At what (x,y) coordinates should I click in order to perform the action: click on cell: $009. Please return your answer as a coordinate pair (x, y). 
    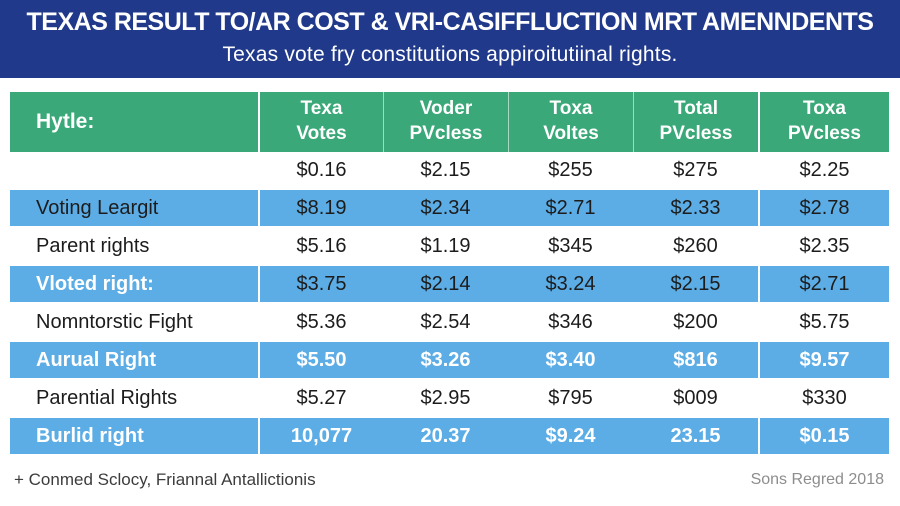
    Looking at the image, I should click on (695, 399).